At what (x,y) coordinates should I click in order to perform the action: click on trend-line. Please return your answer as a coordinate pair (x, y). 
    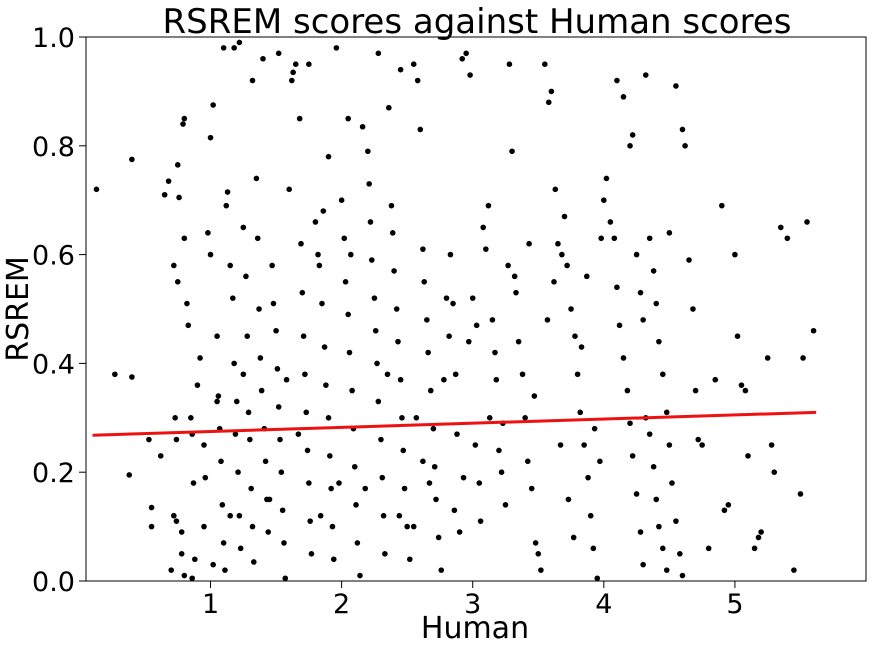
    Looking at the image, I should click on (454, 423).